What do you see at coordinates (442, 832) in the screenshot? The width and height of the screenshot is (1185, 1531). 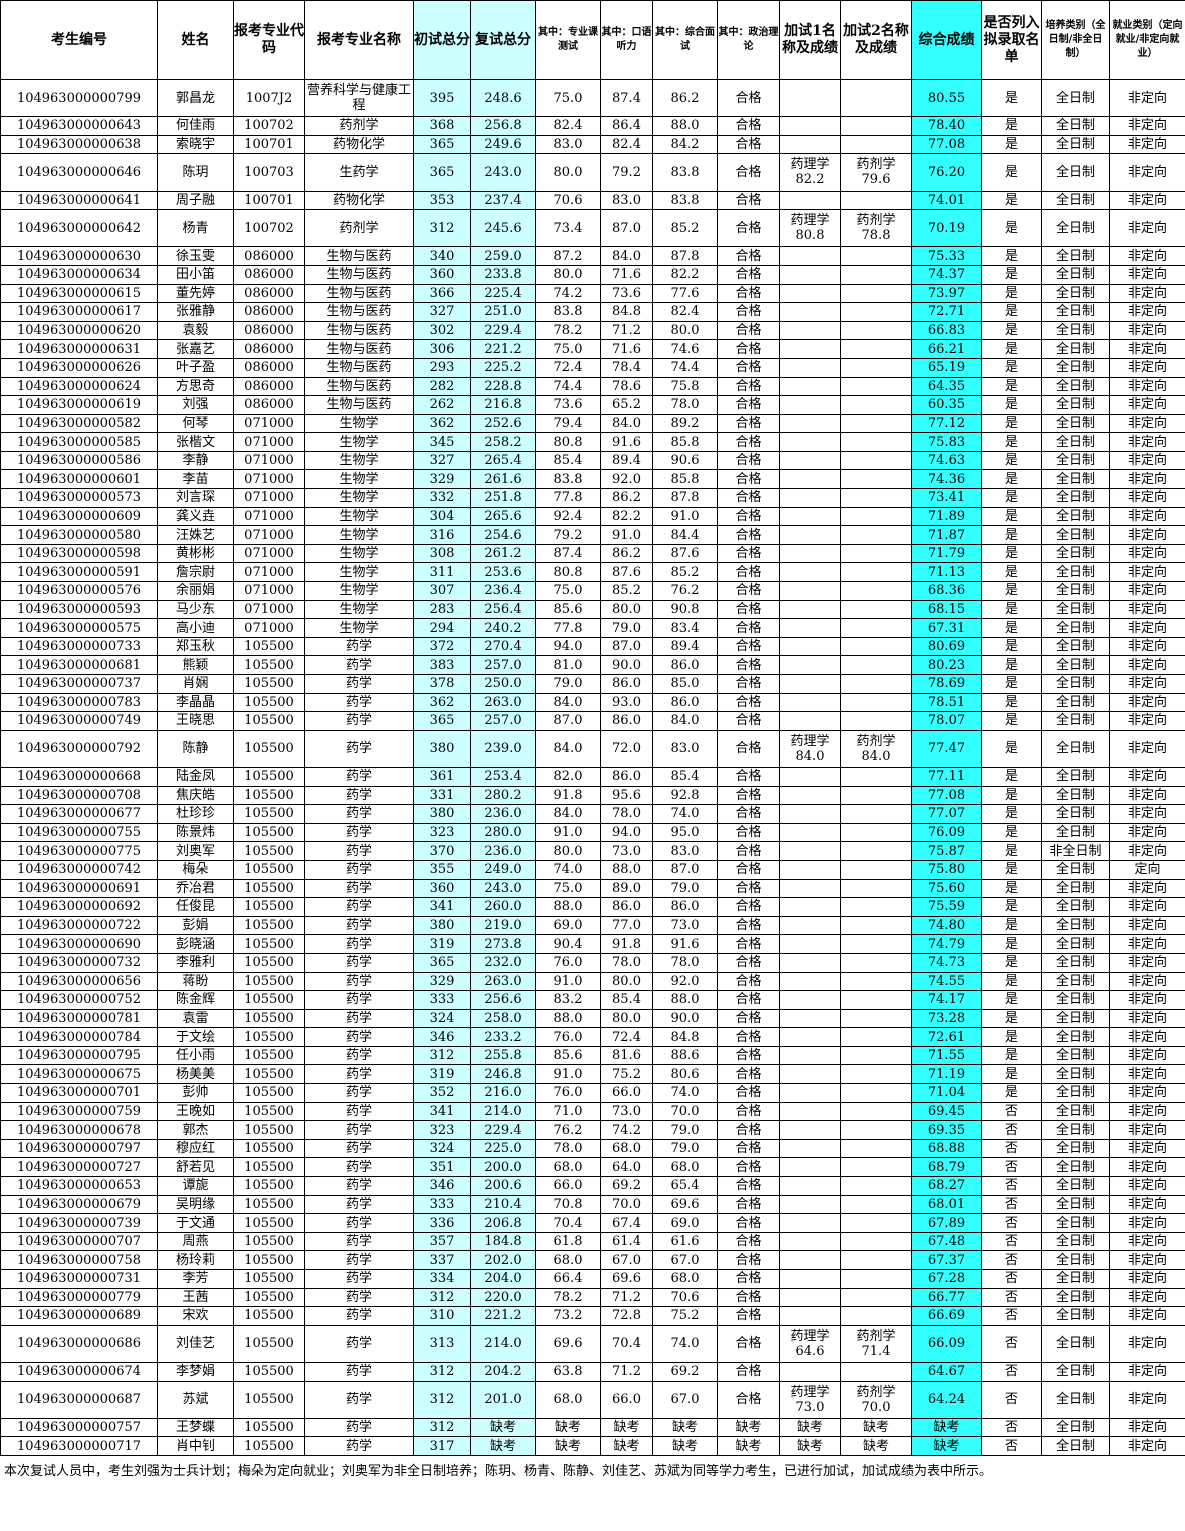 I see `table-cell: 323` at bounding box center [442, 832].